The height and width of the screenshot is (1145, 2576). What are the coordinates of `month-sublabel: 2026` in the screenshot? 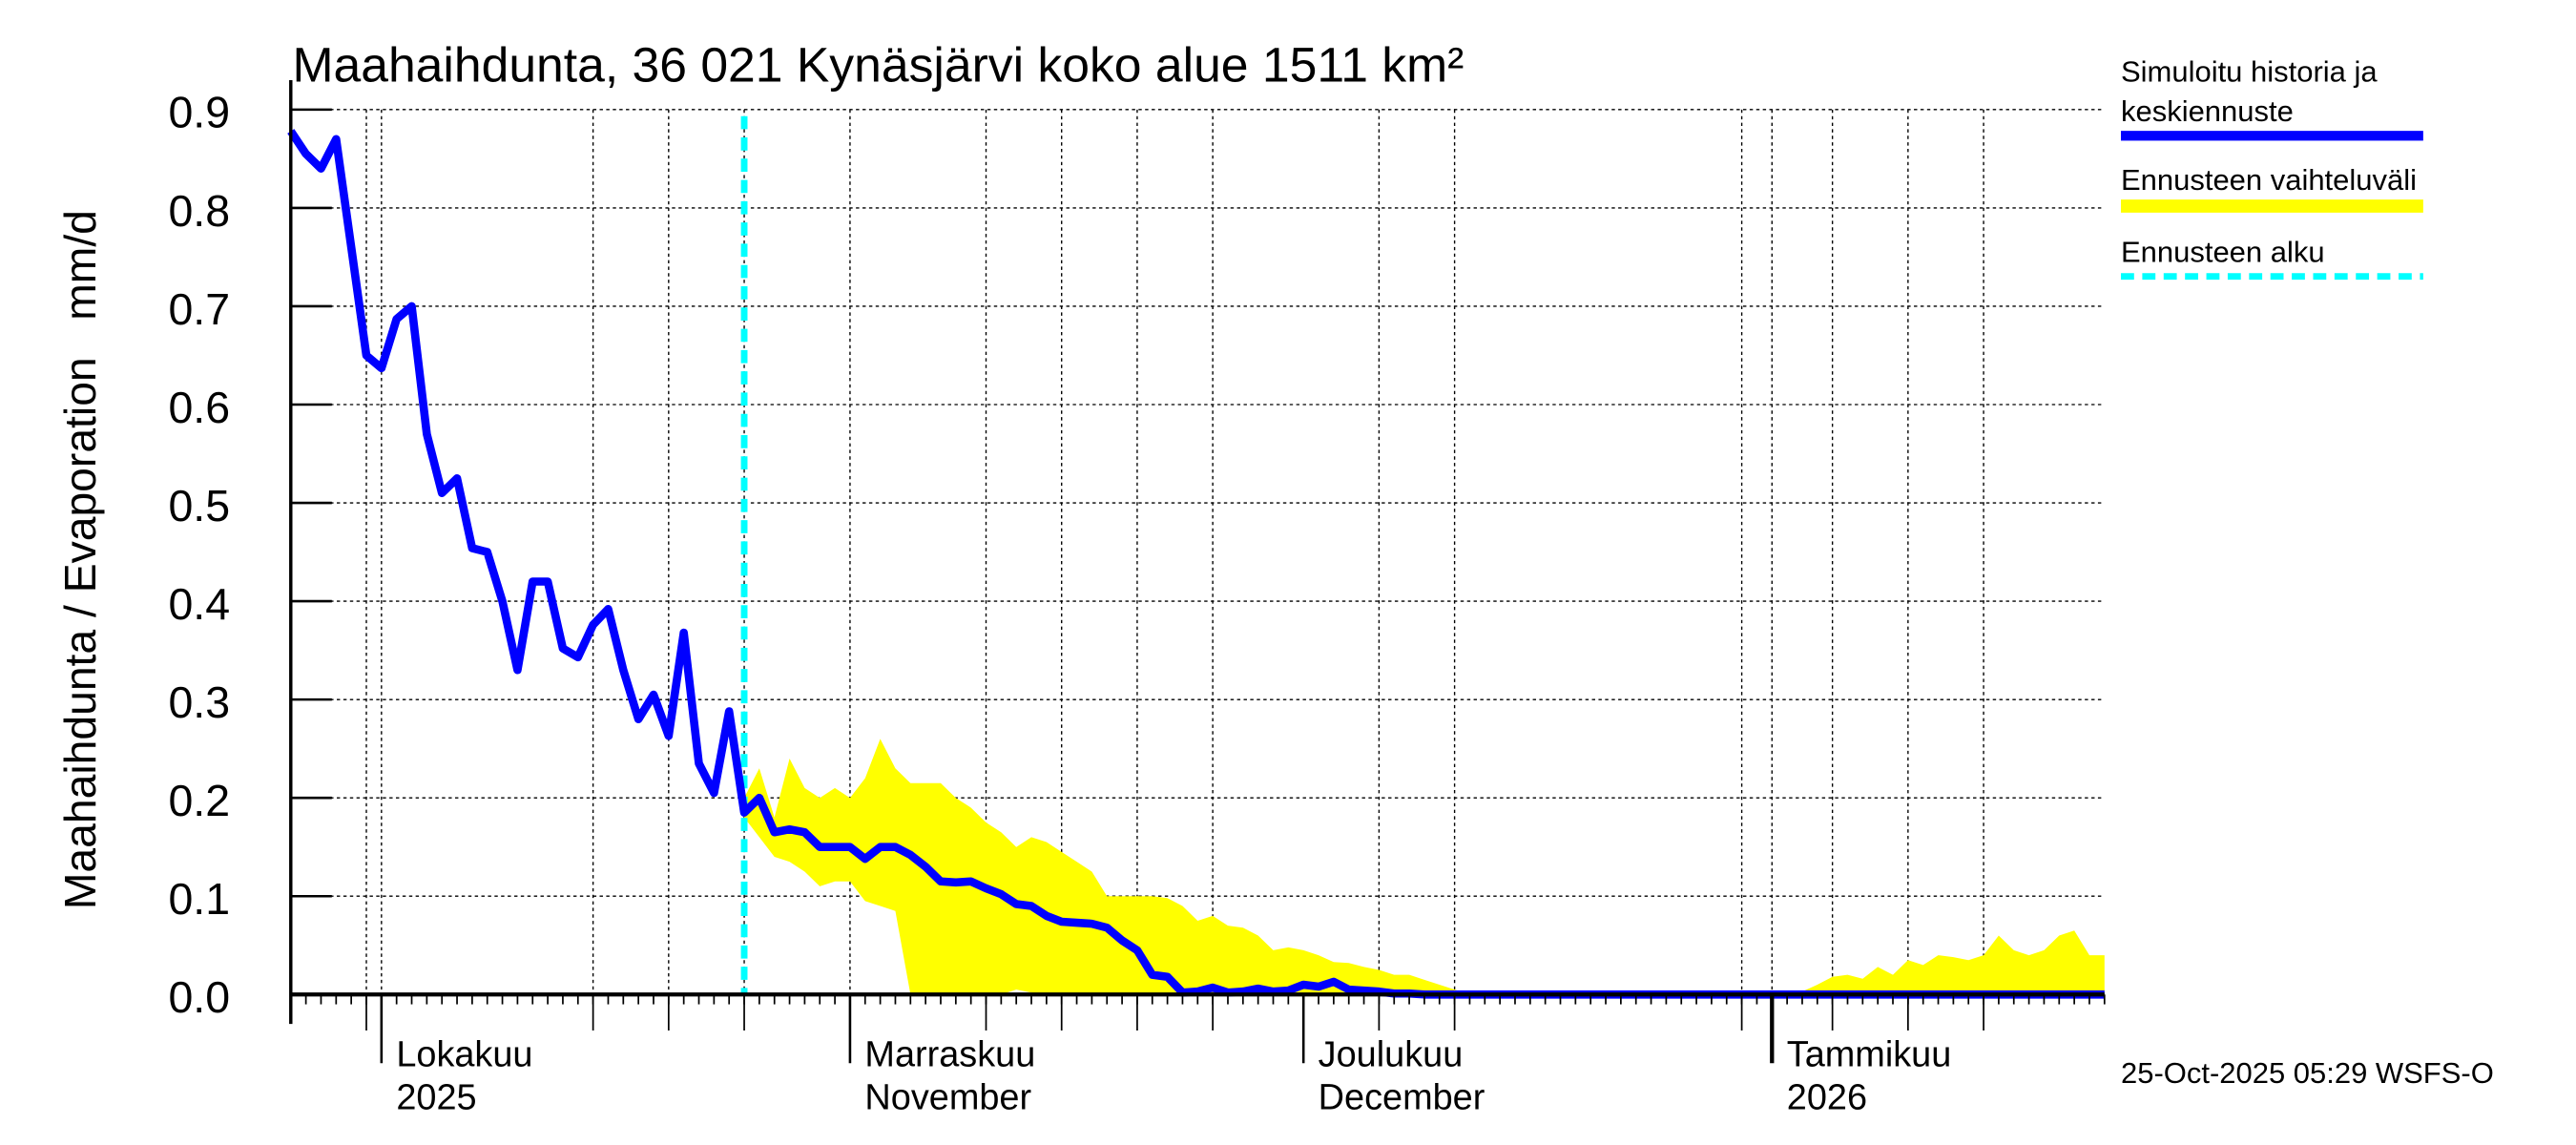 It's located at (1827, 1097).